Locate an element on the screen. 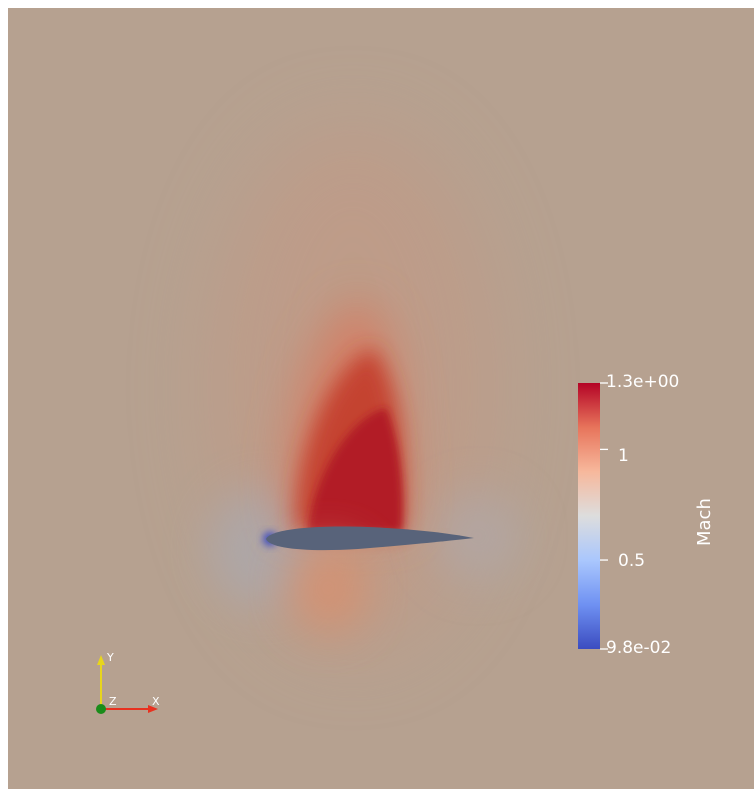  z-axis-label: Z is located at coordinates (113, 701).